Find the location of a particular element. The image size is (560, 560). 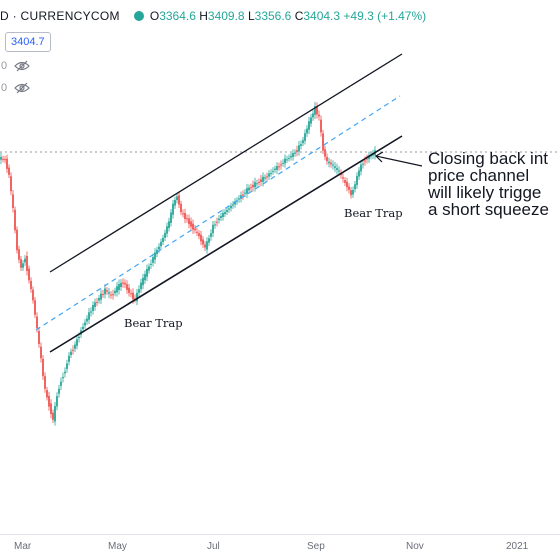

indicator-row-1: 0 is located at coordinates (15, 66).